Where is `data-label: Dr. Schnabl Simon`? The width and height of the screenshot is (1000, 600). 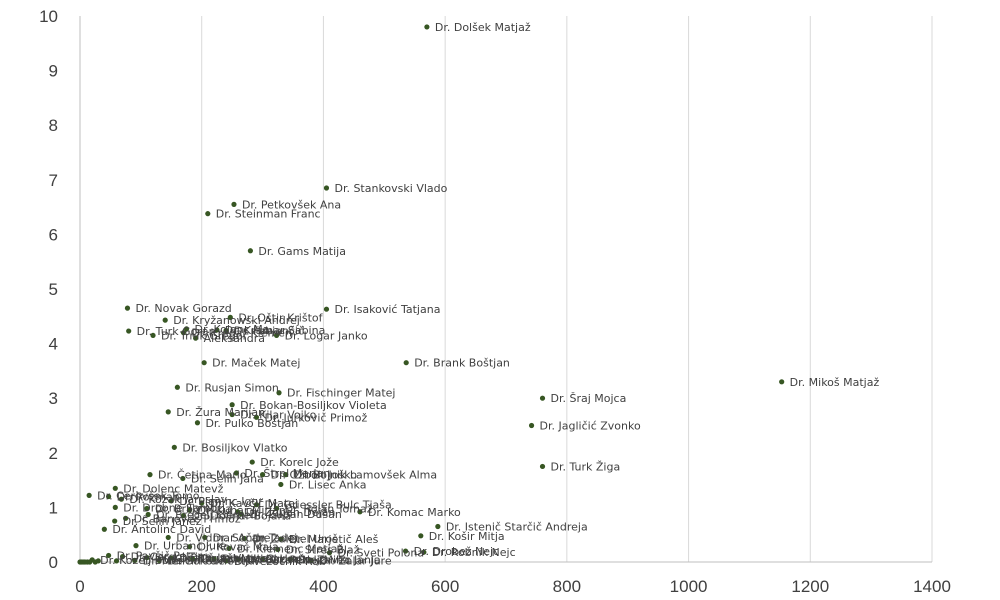
data-label: Dr. Schnabl Simon is located at coordinates (251, 559).